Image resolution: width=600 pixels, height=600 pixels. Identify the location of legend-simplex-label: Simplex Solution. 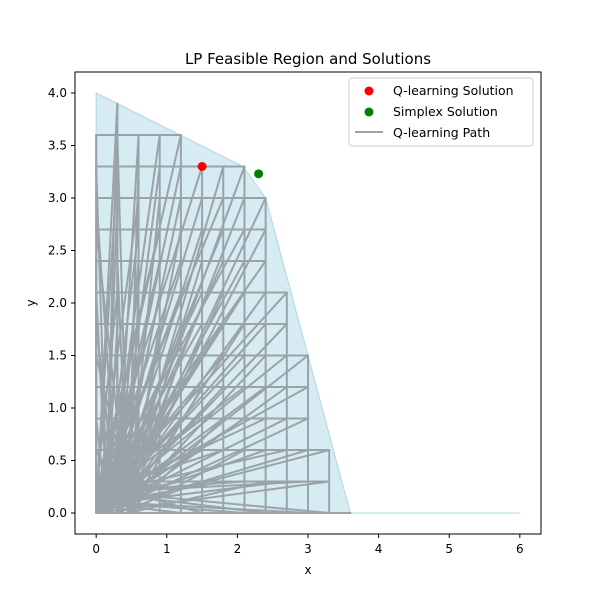
(445, 111).